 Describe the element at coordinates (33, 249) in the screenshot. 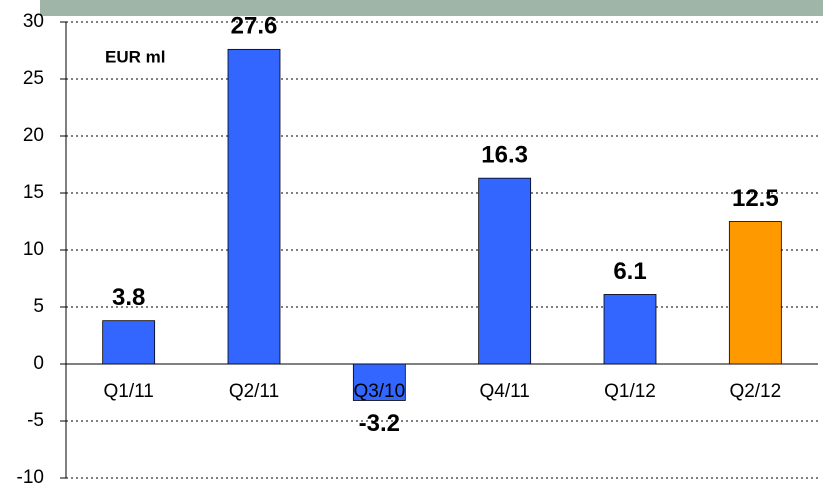

I see `y-tick-label: 10` at that location.